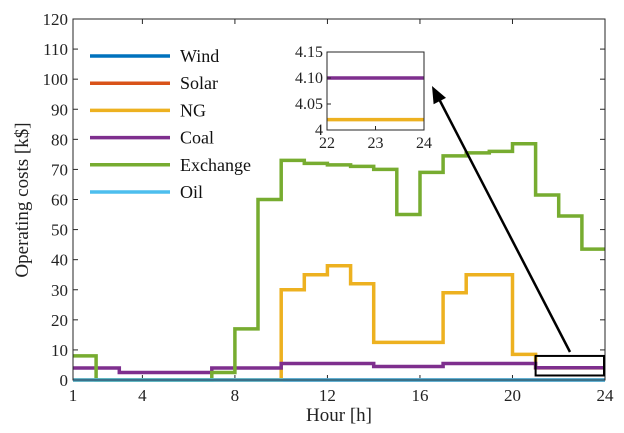 The height and width of the screenshot is (433, 624). I want to click on x-axis-label: Hour [h], so click(339, 415).